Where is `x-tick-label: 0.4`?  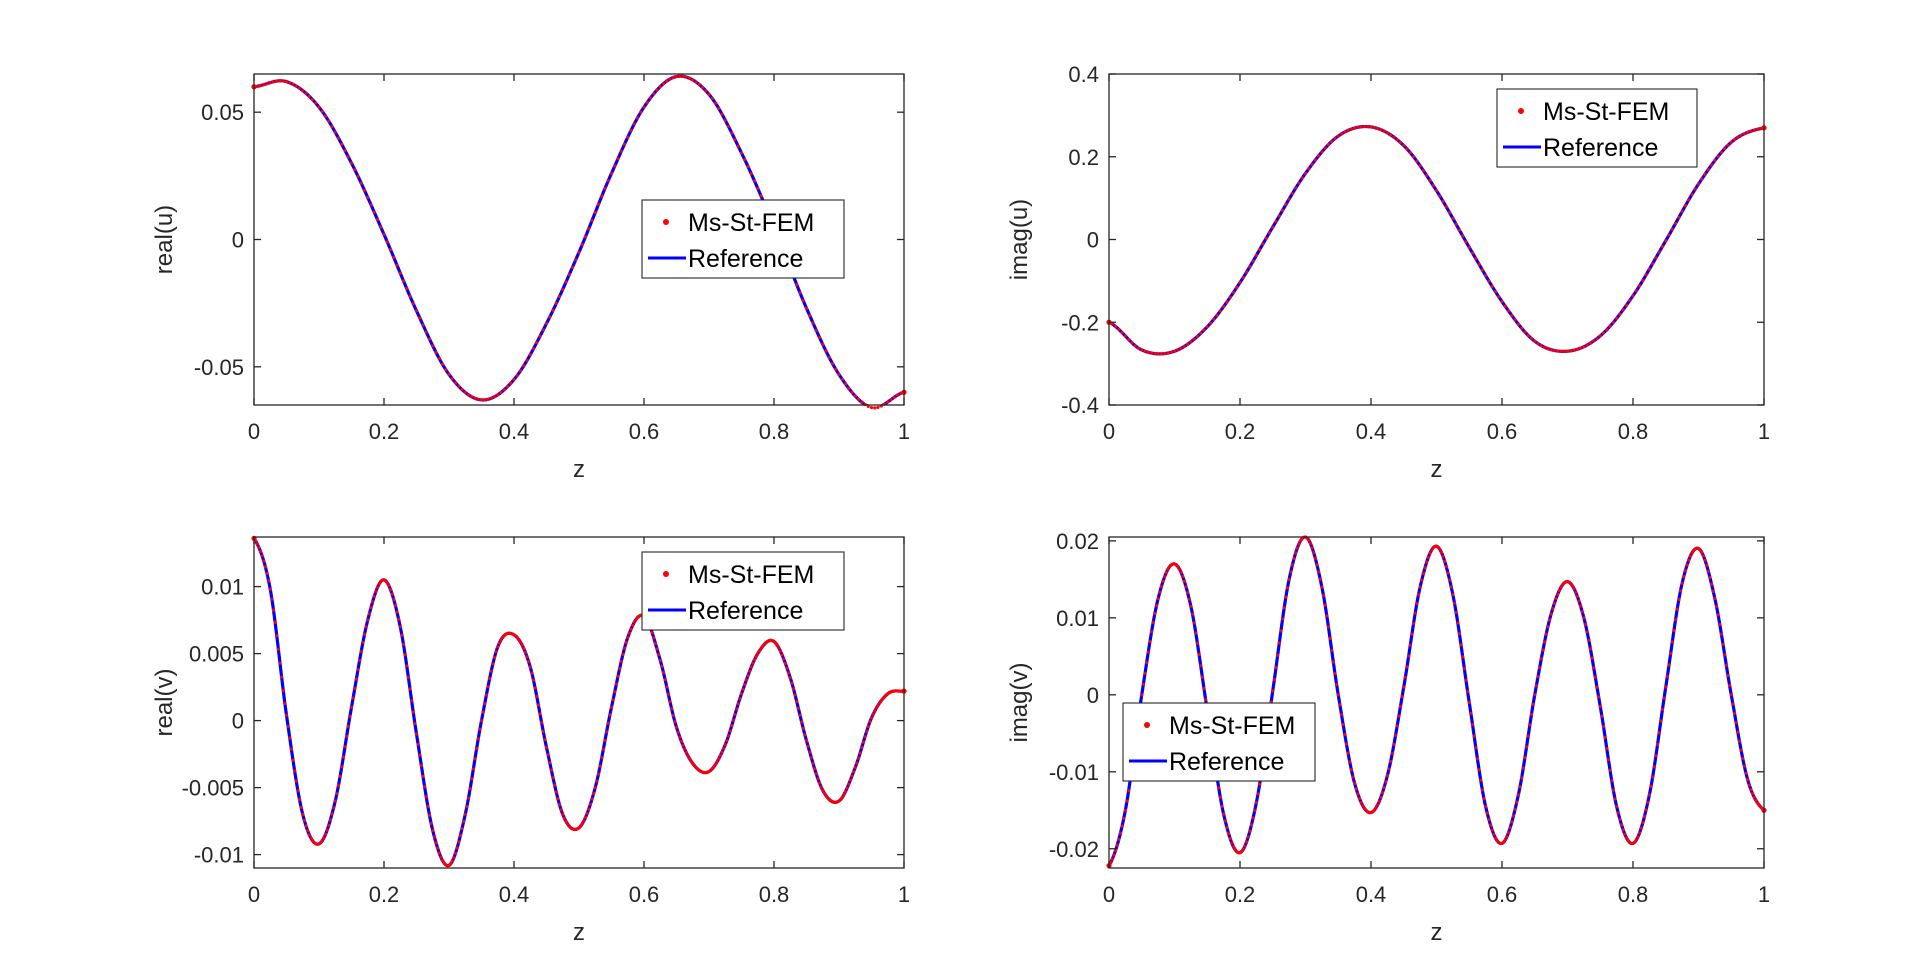 x-tick-label: 0.4 is located at coordinates (1371, 431).